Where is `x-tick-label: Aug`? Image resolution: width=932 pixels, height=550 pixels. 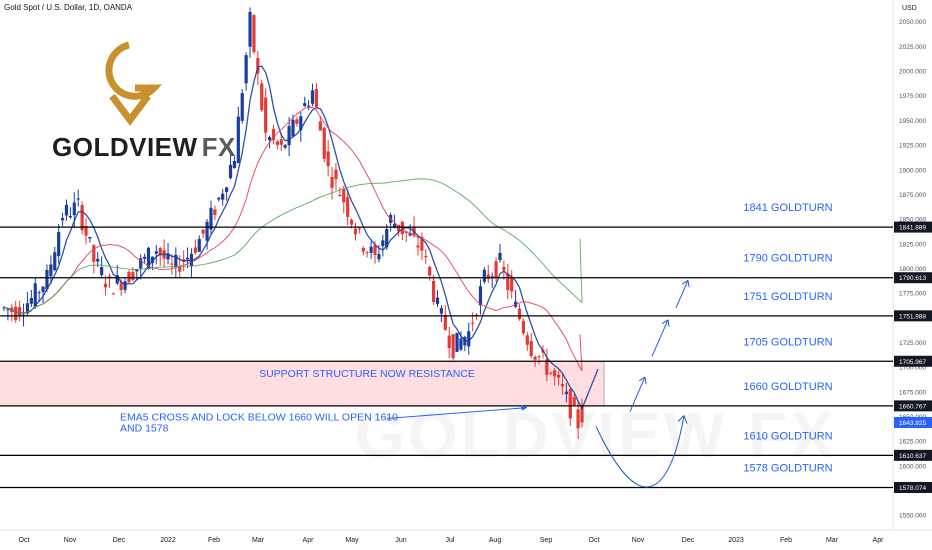 x-tick-label: Aug is located at coordinates (495, 540).